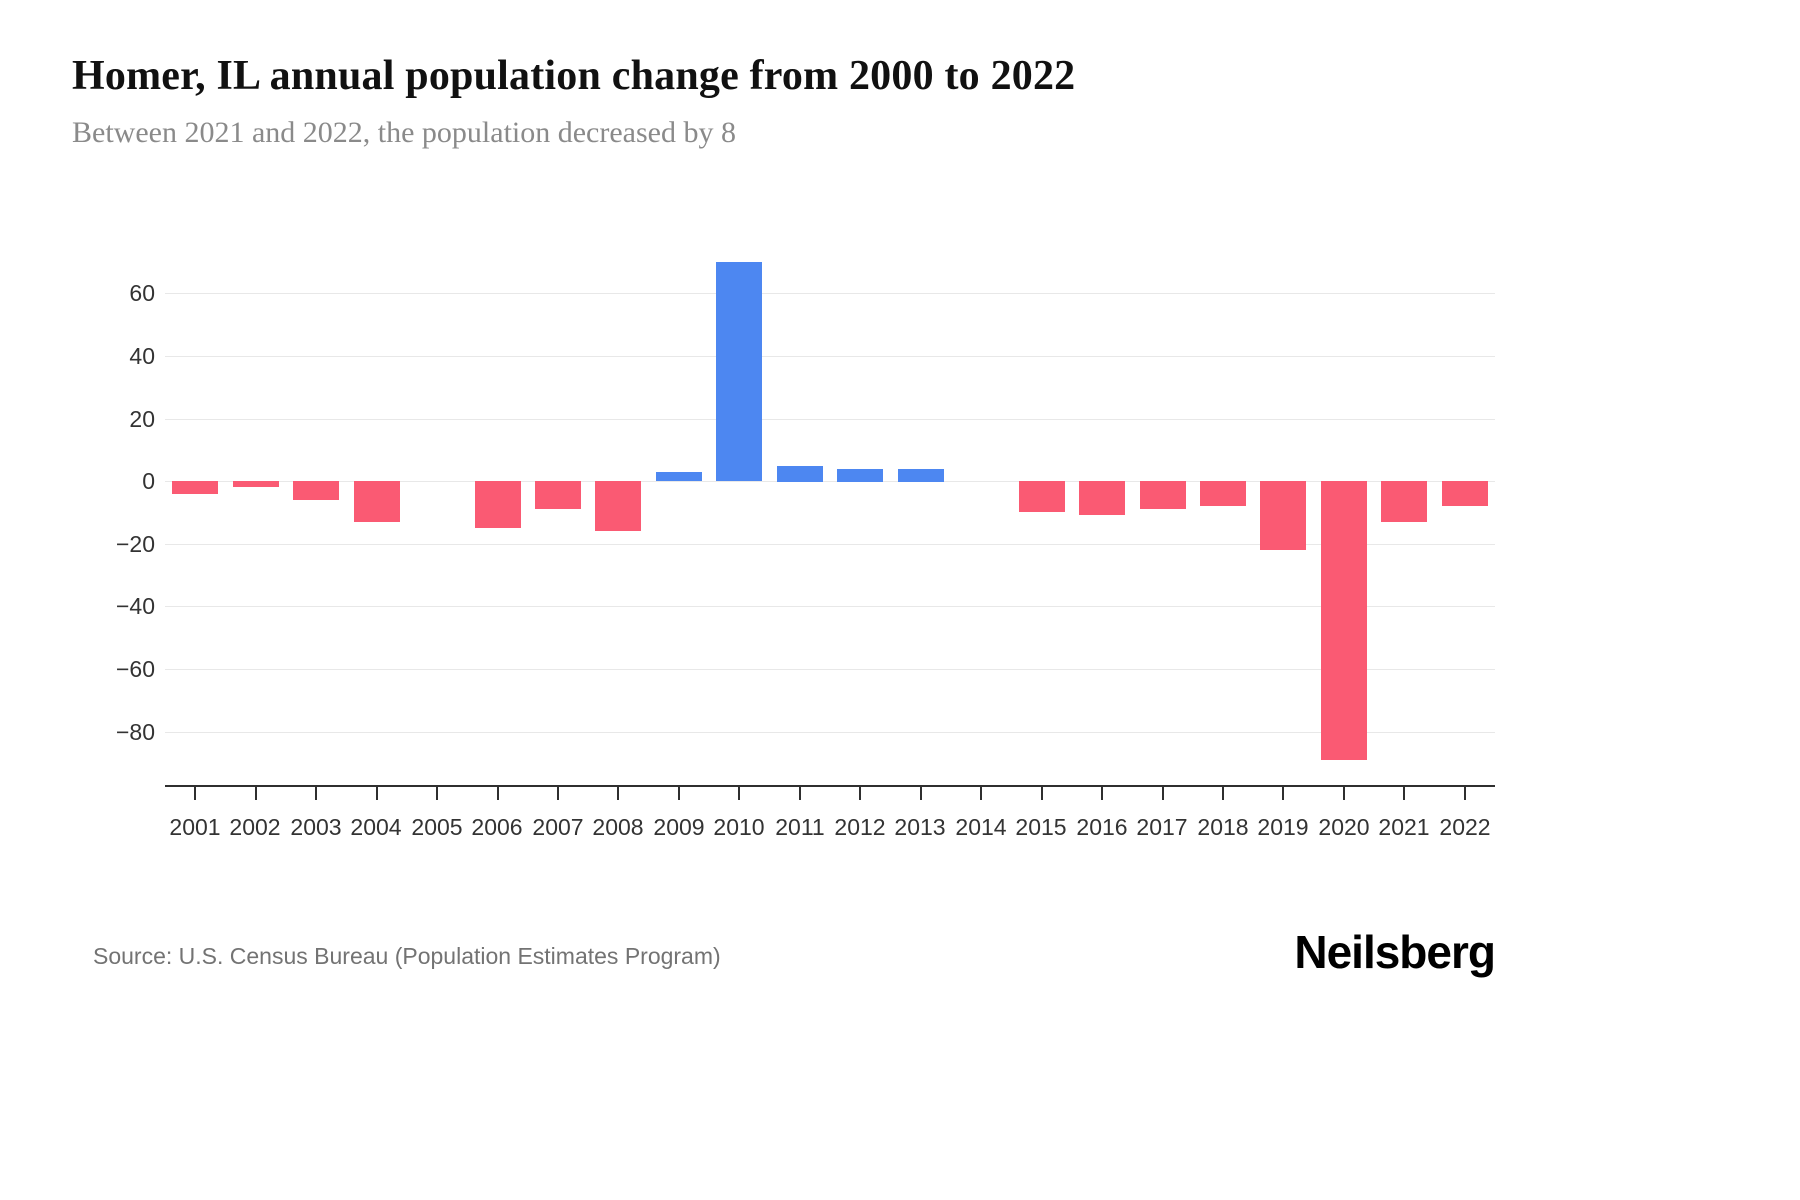 This screenshot has height=1200, width=1800. I want to click on x-axis-label: 2012, so click(860, 827).